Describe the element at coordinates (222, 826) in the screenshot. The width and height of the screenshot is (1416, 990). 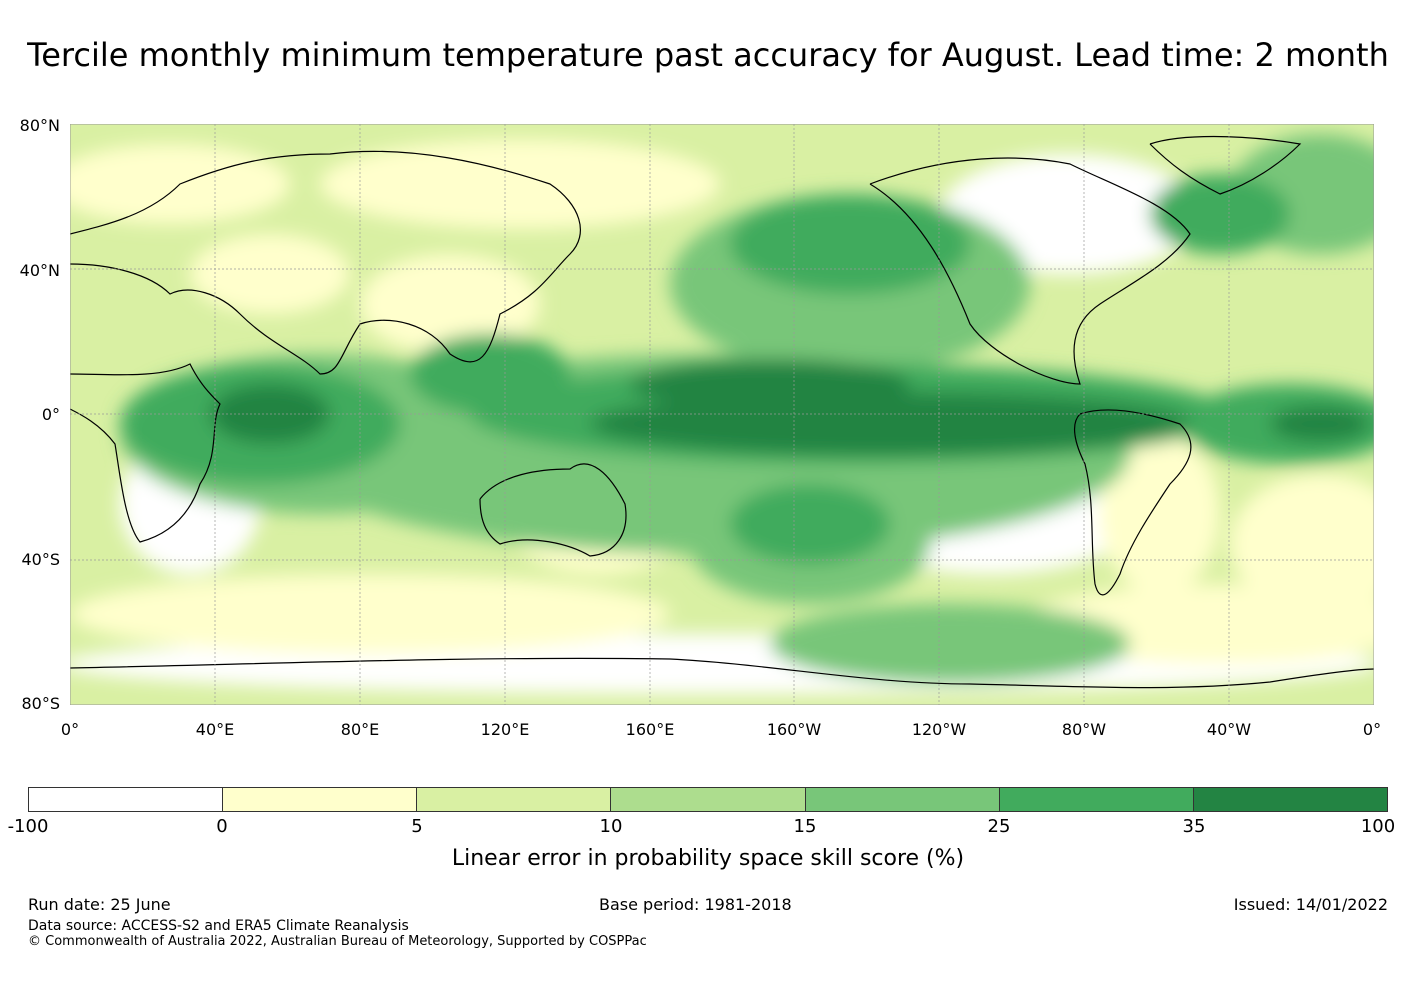
I see `colorbar-tick: 0` at that location.